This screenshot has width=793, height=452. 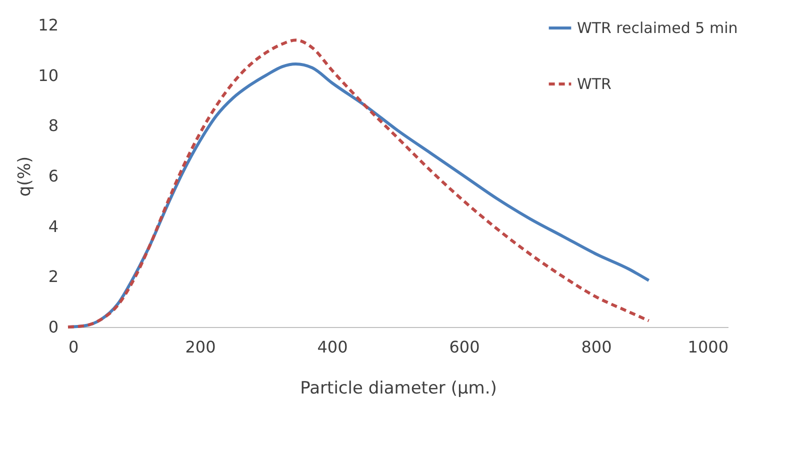 I want to click on x-tick-label: 800, so click(x=596, y=347).